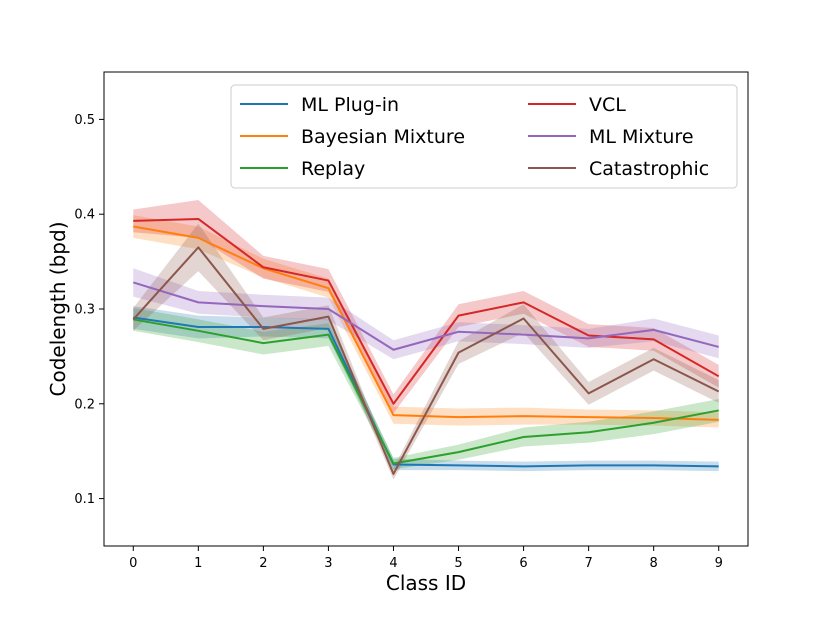  What do you see at coordinates (198, 563) in the screenshot?
I see `x-tick-label: 1` at bounding box center [198, 563].